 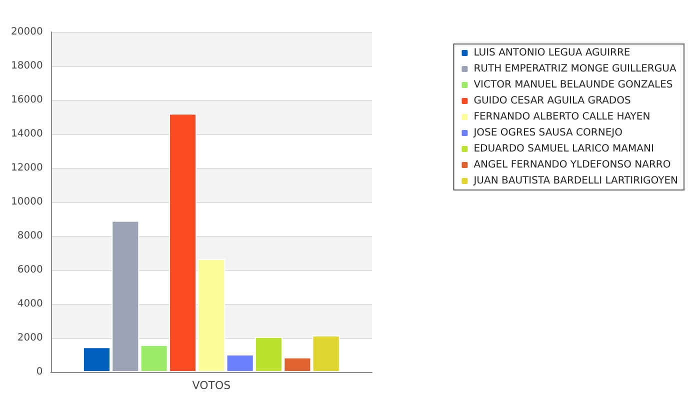 I want to click on y-tick-label: 12000, so click(x=27, y=168).